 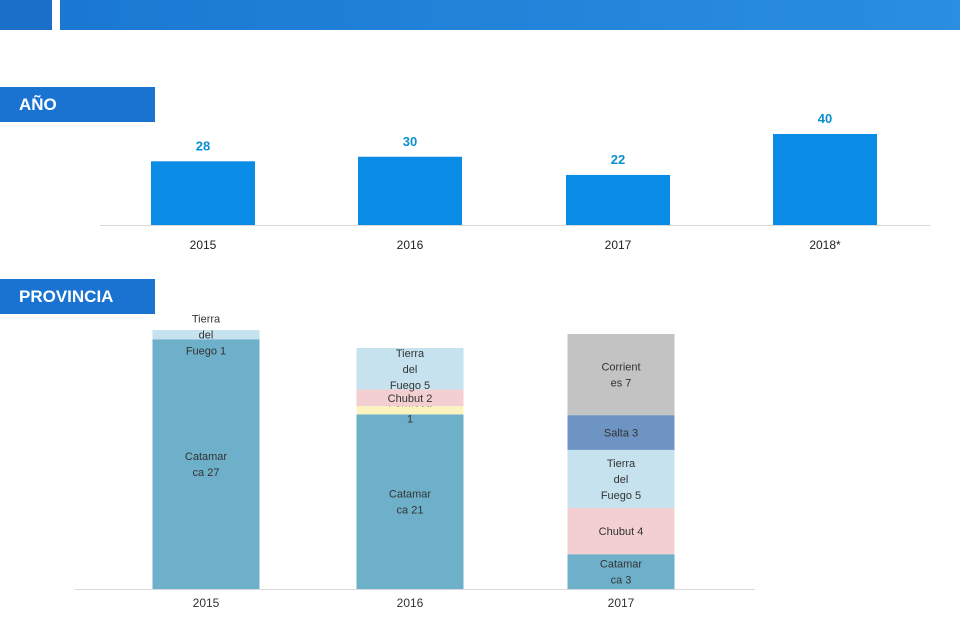 I want to click on data-label: 30, so click(x=410, y=141).